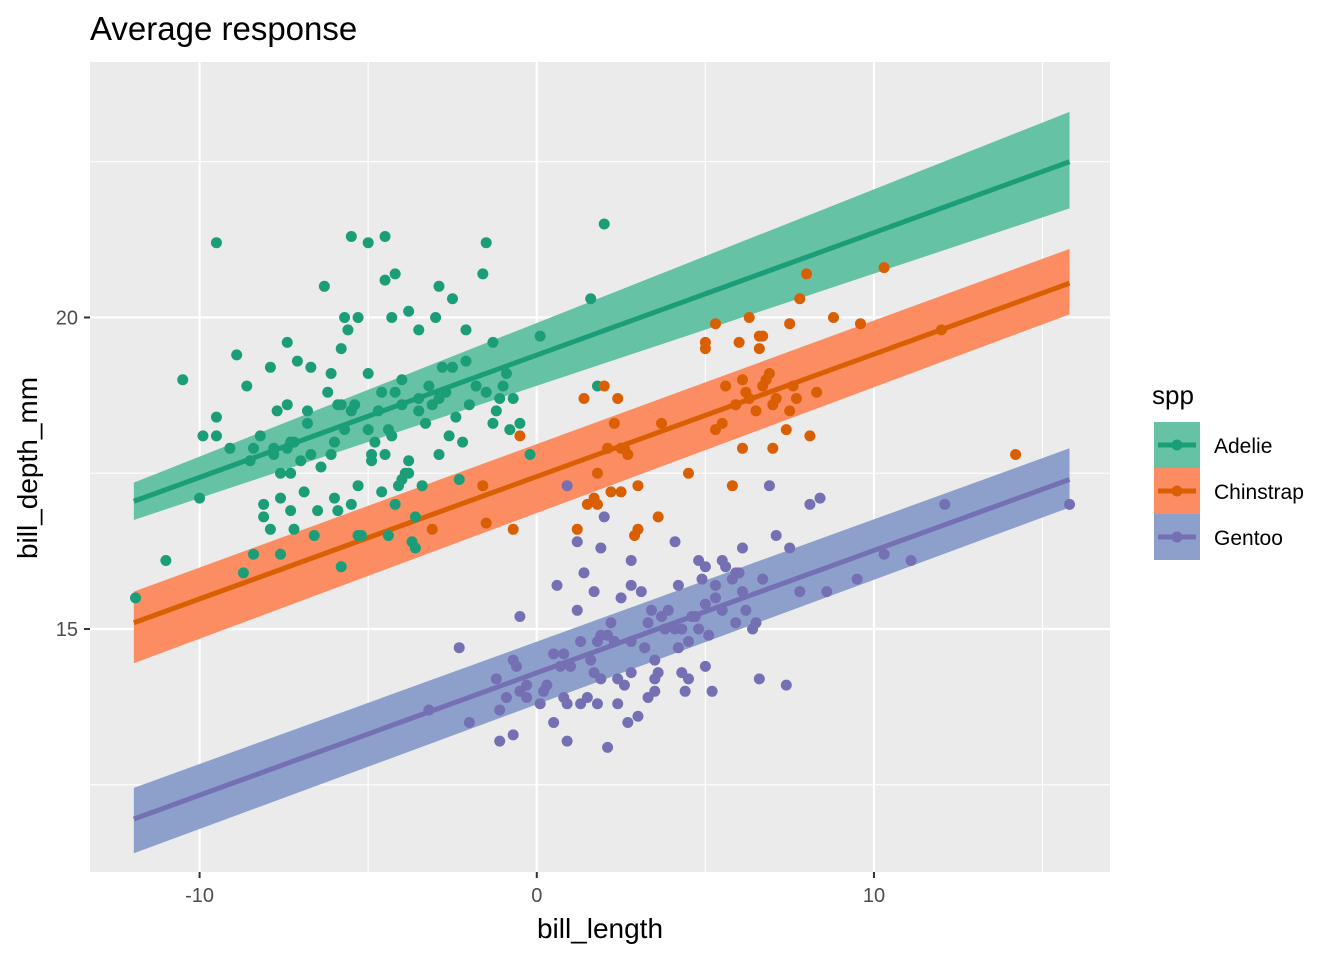 This screenshot has width=1344, height=960. I want to click on legend-item-adelie: Adelie, so click(1213, 445).